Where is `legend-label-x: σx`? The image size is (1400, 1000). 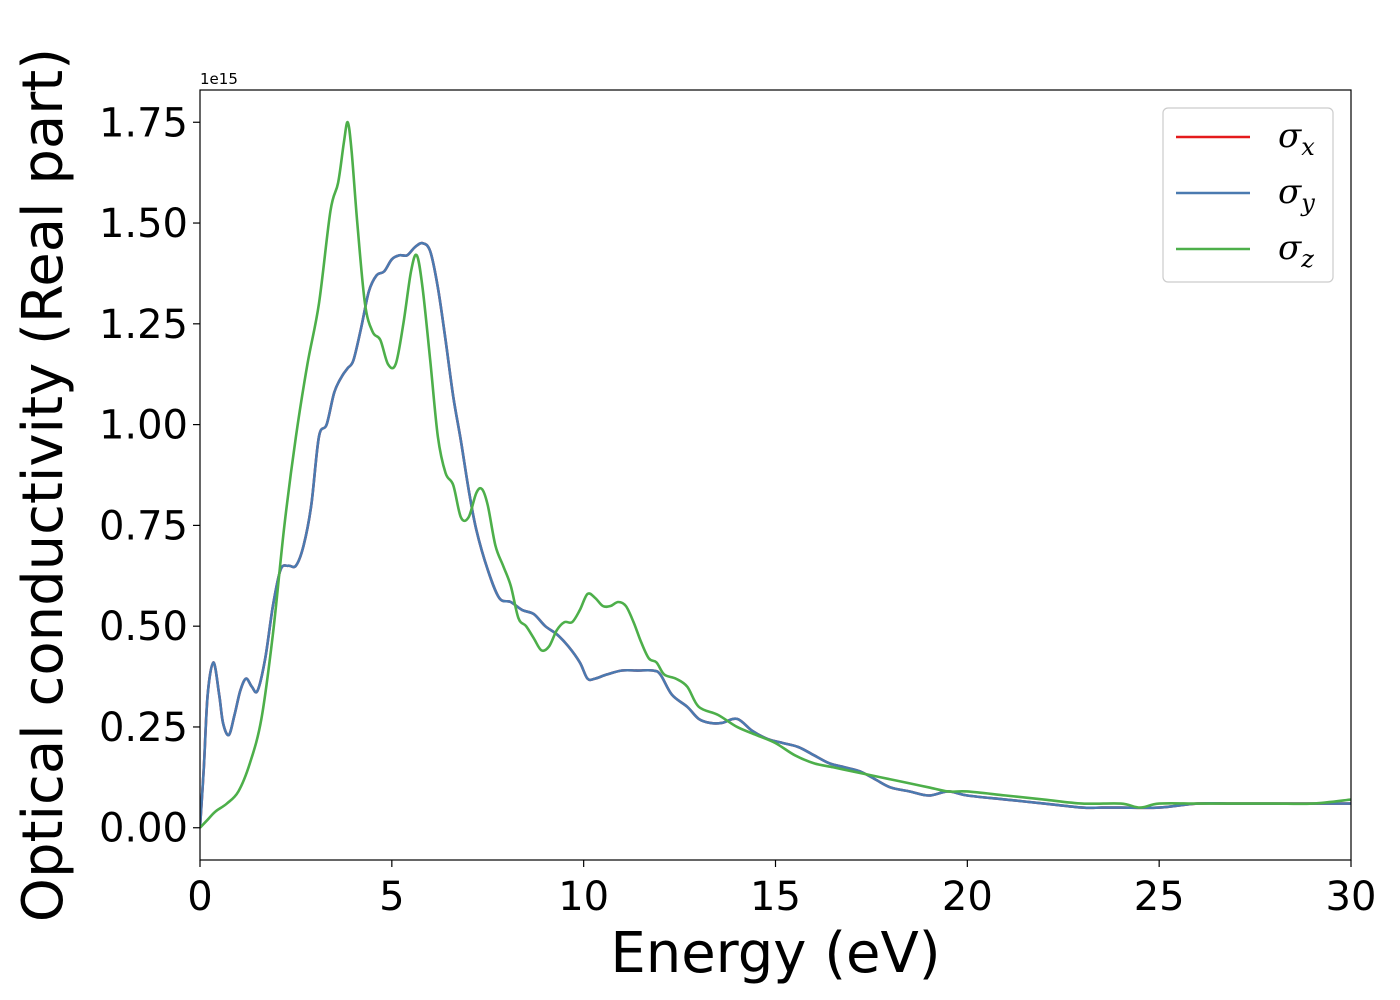
legend-label-x: σx is located at coordinates (1296, 138).